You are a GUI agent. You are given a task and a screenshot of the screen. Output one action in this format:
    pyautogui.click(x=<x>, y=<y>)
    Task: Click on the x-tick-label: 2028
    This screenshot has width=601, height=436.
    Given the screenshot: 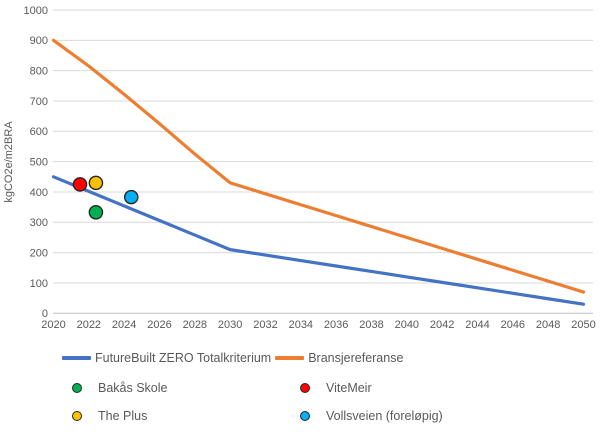 What is the action you would take?
    pyautogui.click(x=195, y=325)
    